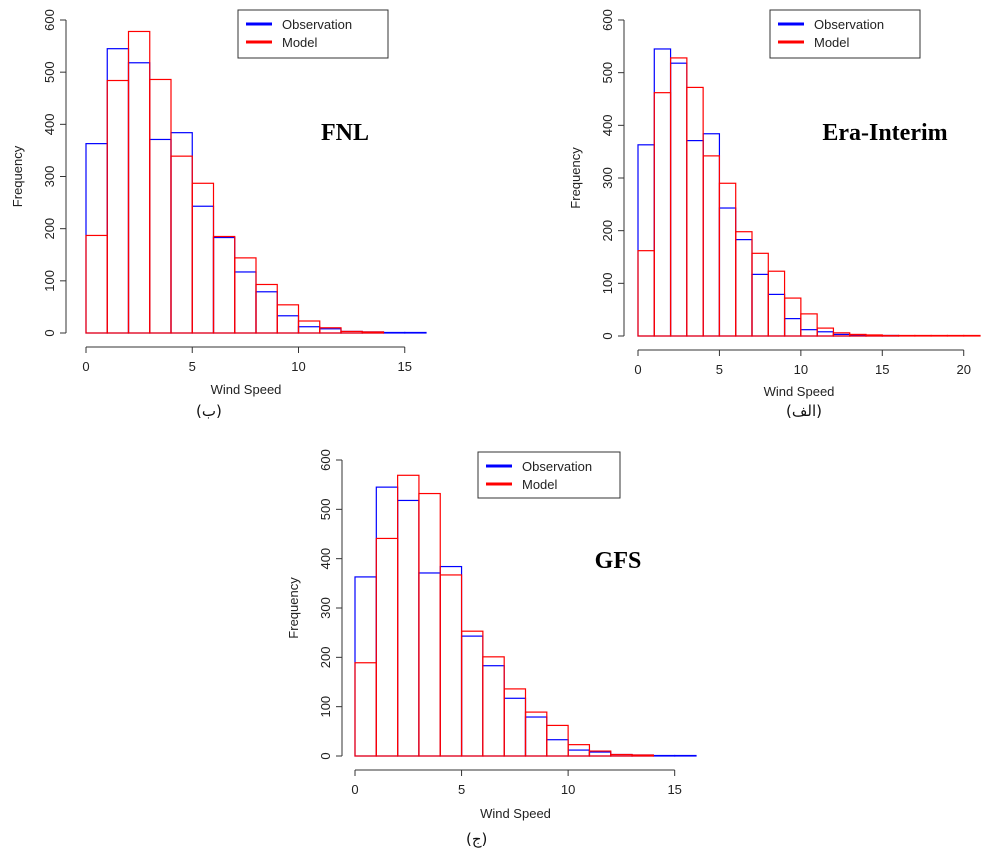 The height and width of the screenshot is (857, 994). I want to click on x-tick-label: 20, so click(963, 369).